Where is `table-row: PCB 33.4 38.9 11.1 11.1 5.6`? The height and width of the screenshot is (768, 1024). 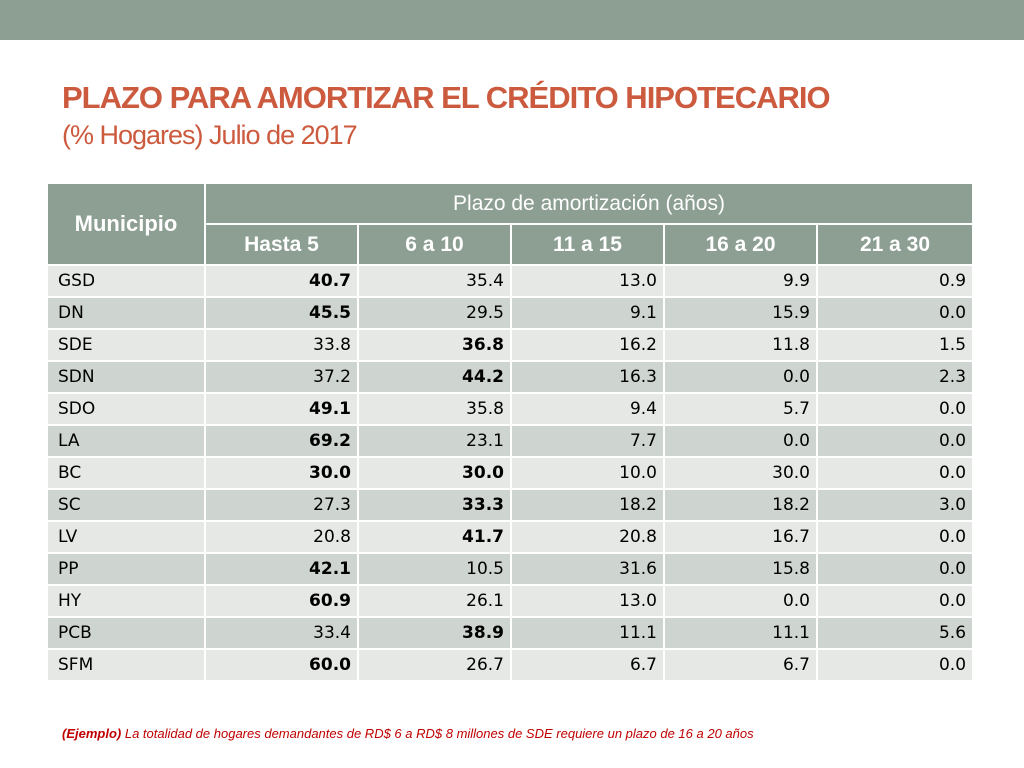
table-row: PCB 33.4 38.9 11.1 11.1 5.6 is located at coordinates (510, 634).